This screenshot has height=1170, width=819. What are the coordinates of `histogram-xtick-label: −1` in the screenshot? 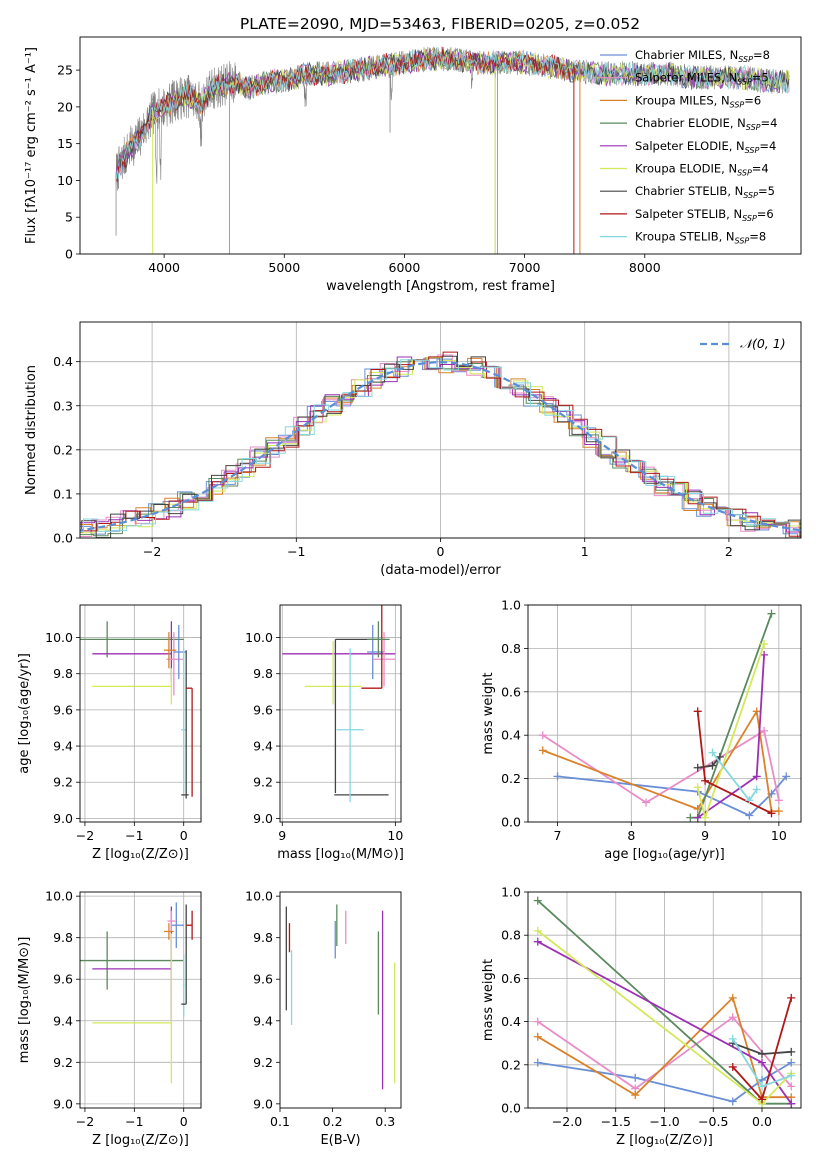 It's located at (296, 551).